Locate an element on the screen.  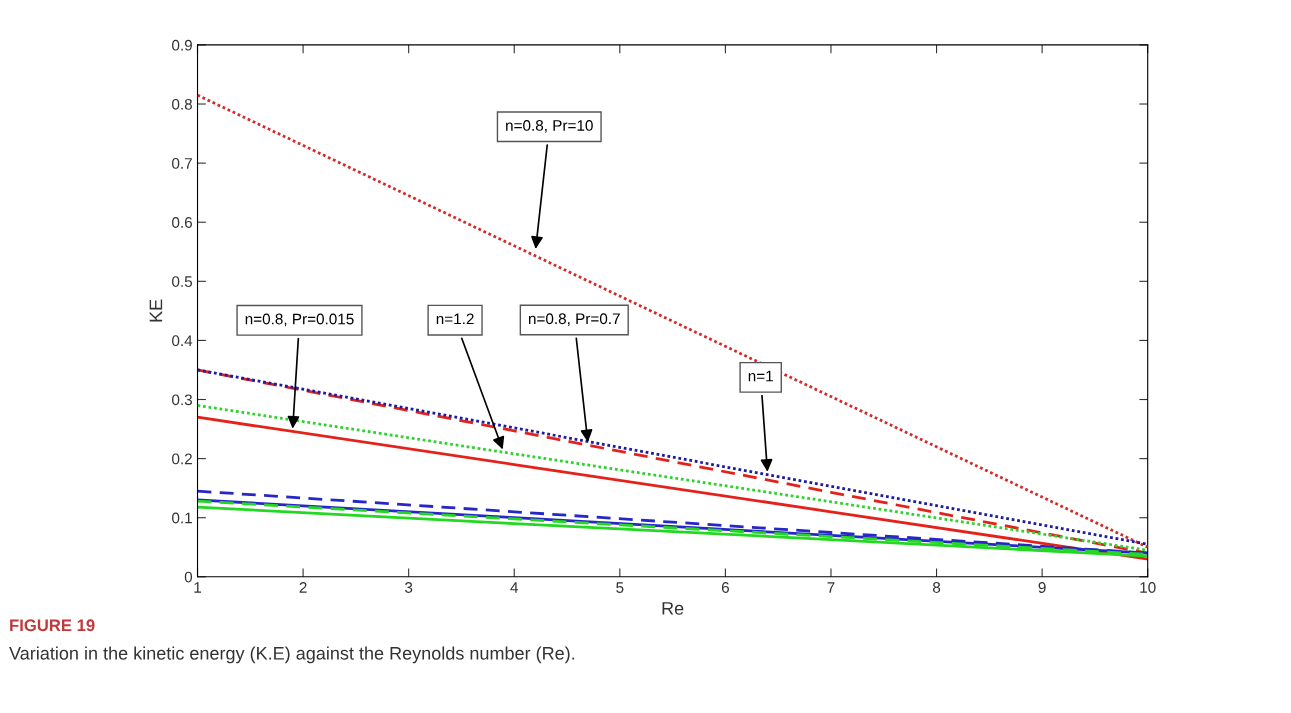
x-axis-title: Re is located at coordinates (673, 608).